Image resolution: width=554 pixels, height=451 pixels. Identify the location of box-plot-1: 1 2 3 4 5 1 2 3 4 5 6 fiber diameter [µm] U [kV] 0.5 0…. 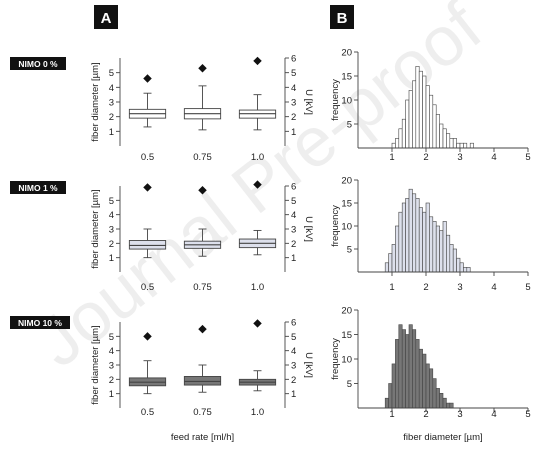
(202, 109).